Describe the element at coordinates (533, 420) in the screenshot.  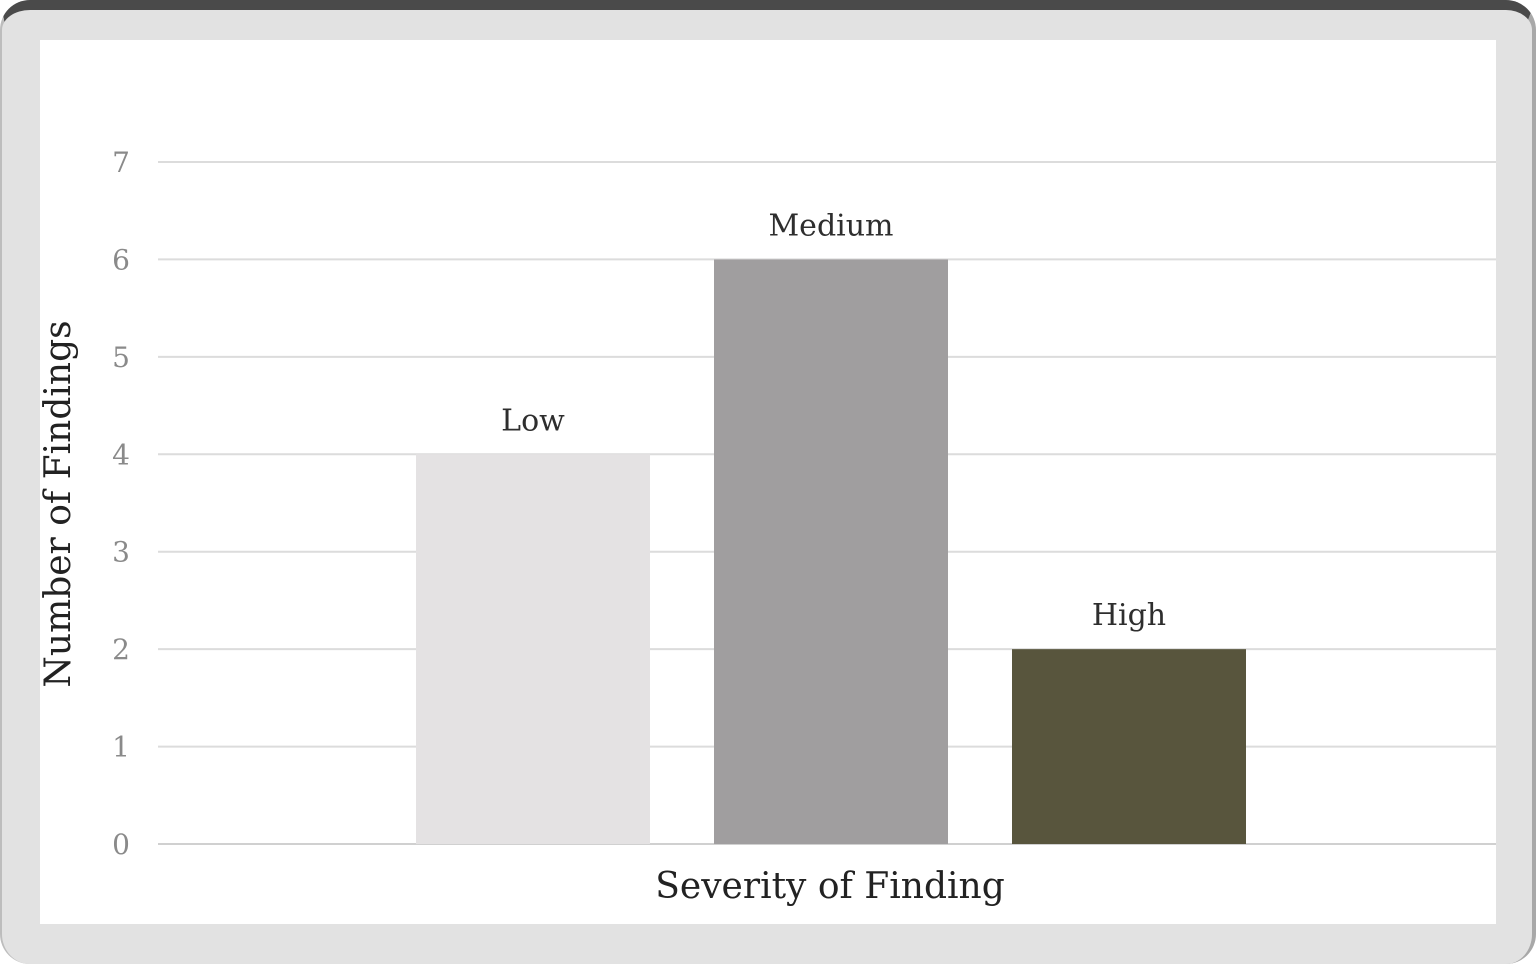
I see `bar-label-low: Low` at that location.